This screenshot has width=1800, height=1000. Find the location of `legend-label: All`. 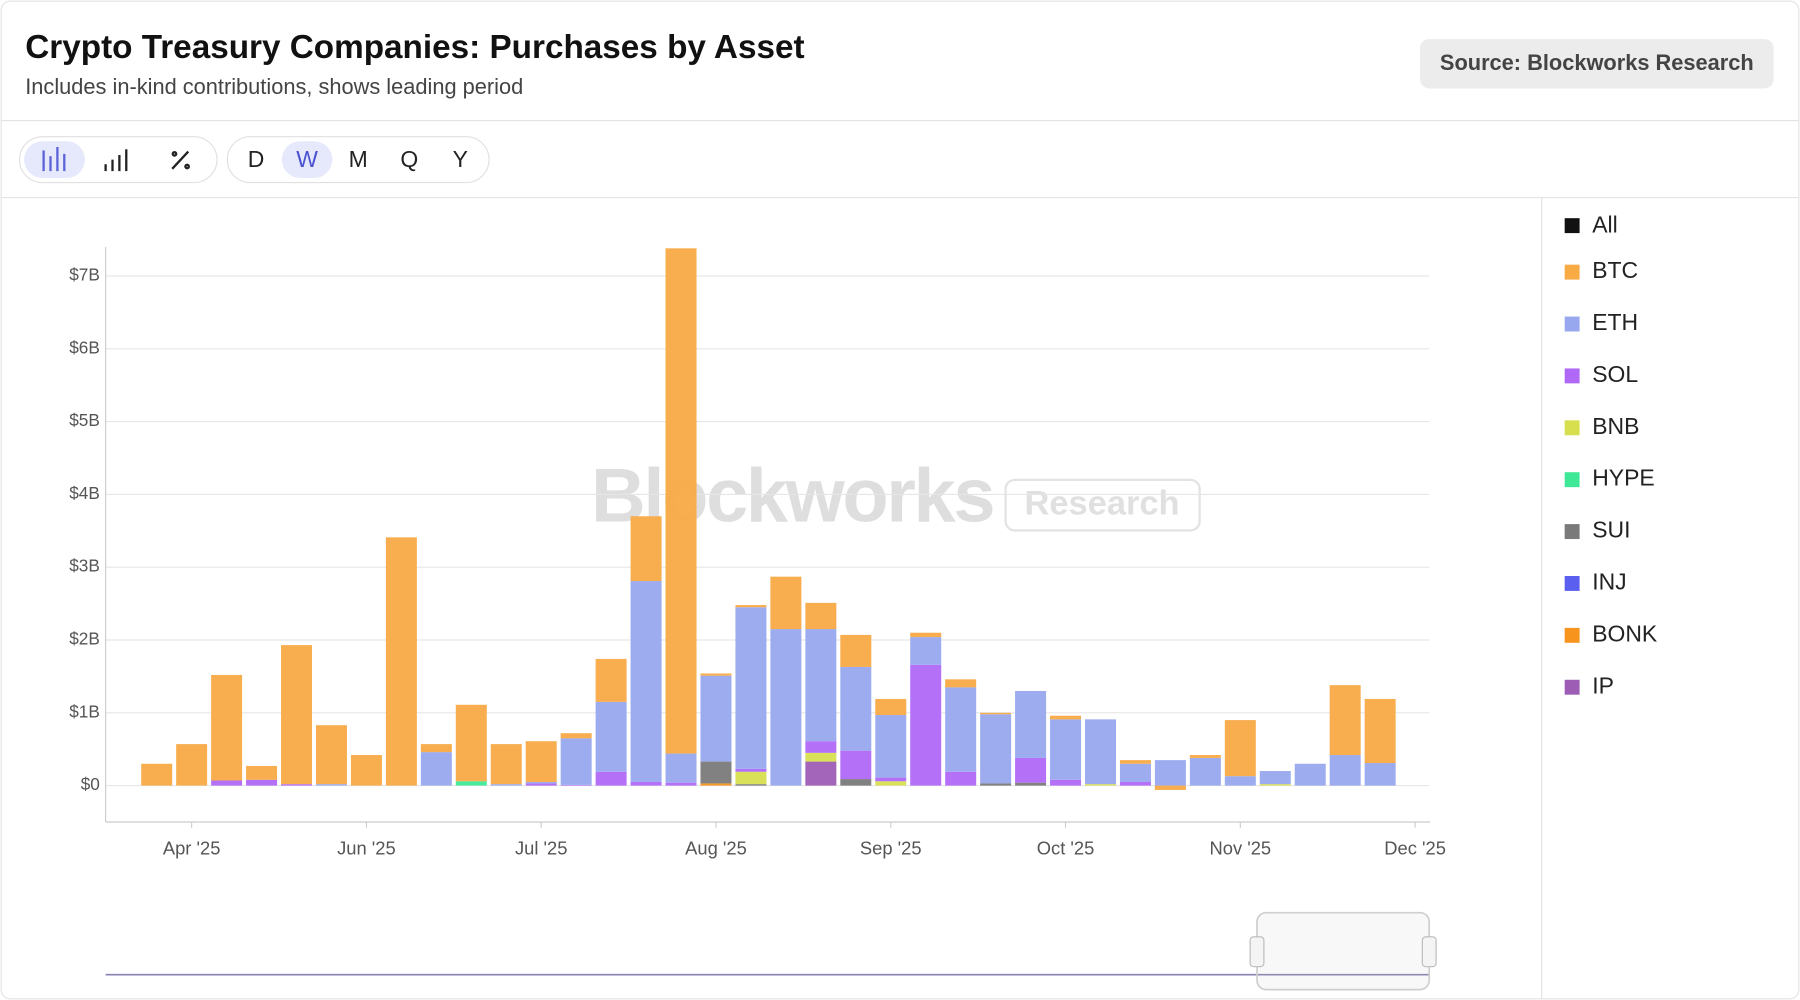

legend-label: All is located at coordinates (1605, 224).